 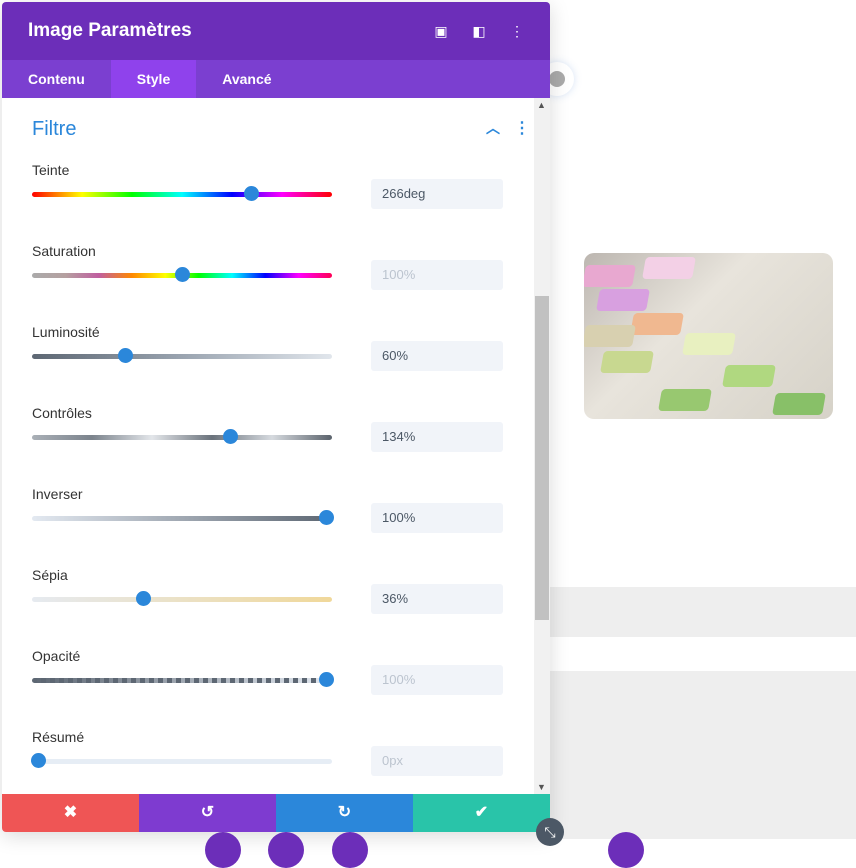 I want to click on filter-row-6: Opacité 100%, so click(x=272, y=683).